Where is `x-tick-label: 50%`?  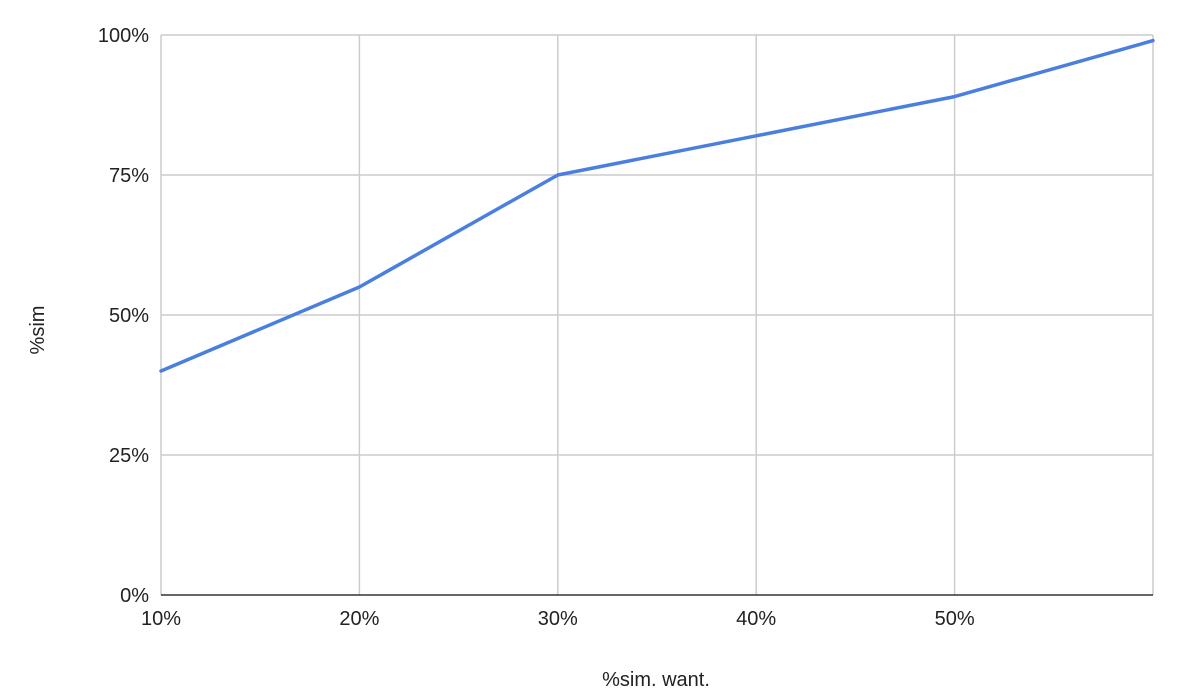
x-tick-label: 50% is located at coordinates (955, 619).